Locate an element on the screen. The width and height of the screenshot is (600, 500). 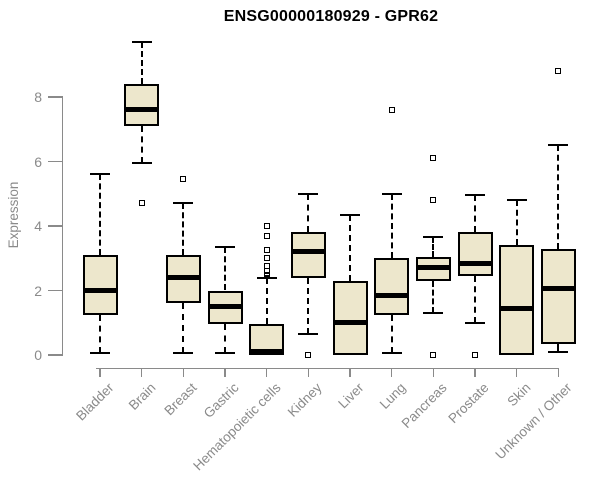
box-prostate is located at coordinates (475, 254).